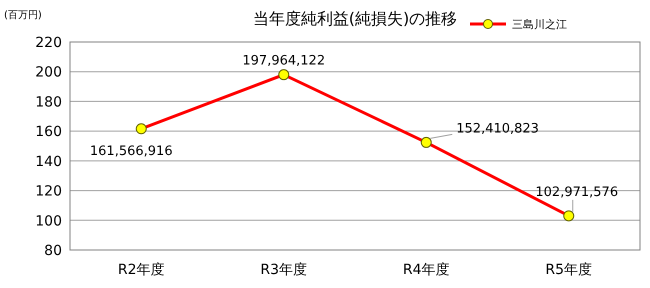 Image resolution: width=650 pixels, height=288 pixels. I want to click on annotation: 197,964,122, so click(284, 61).